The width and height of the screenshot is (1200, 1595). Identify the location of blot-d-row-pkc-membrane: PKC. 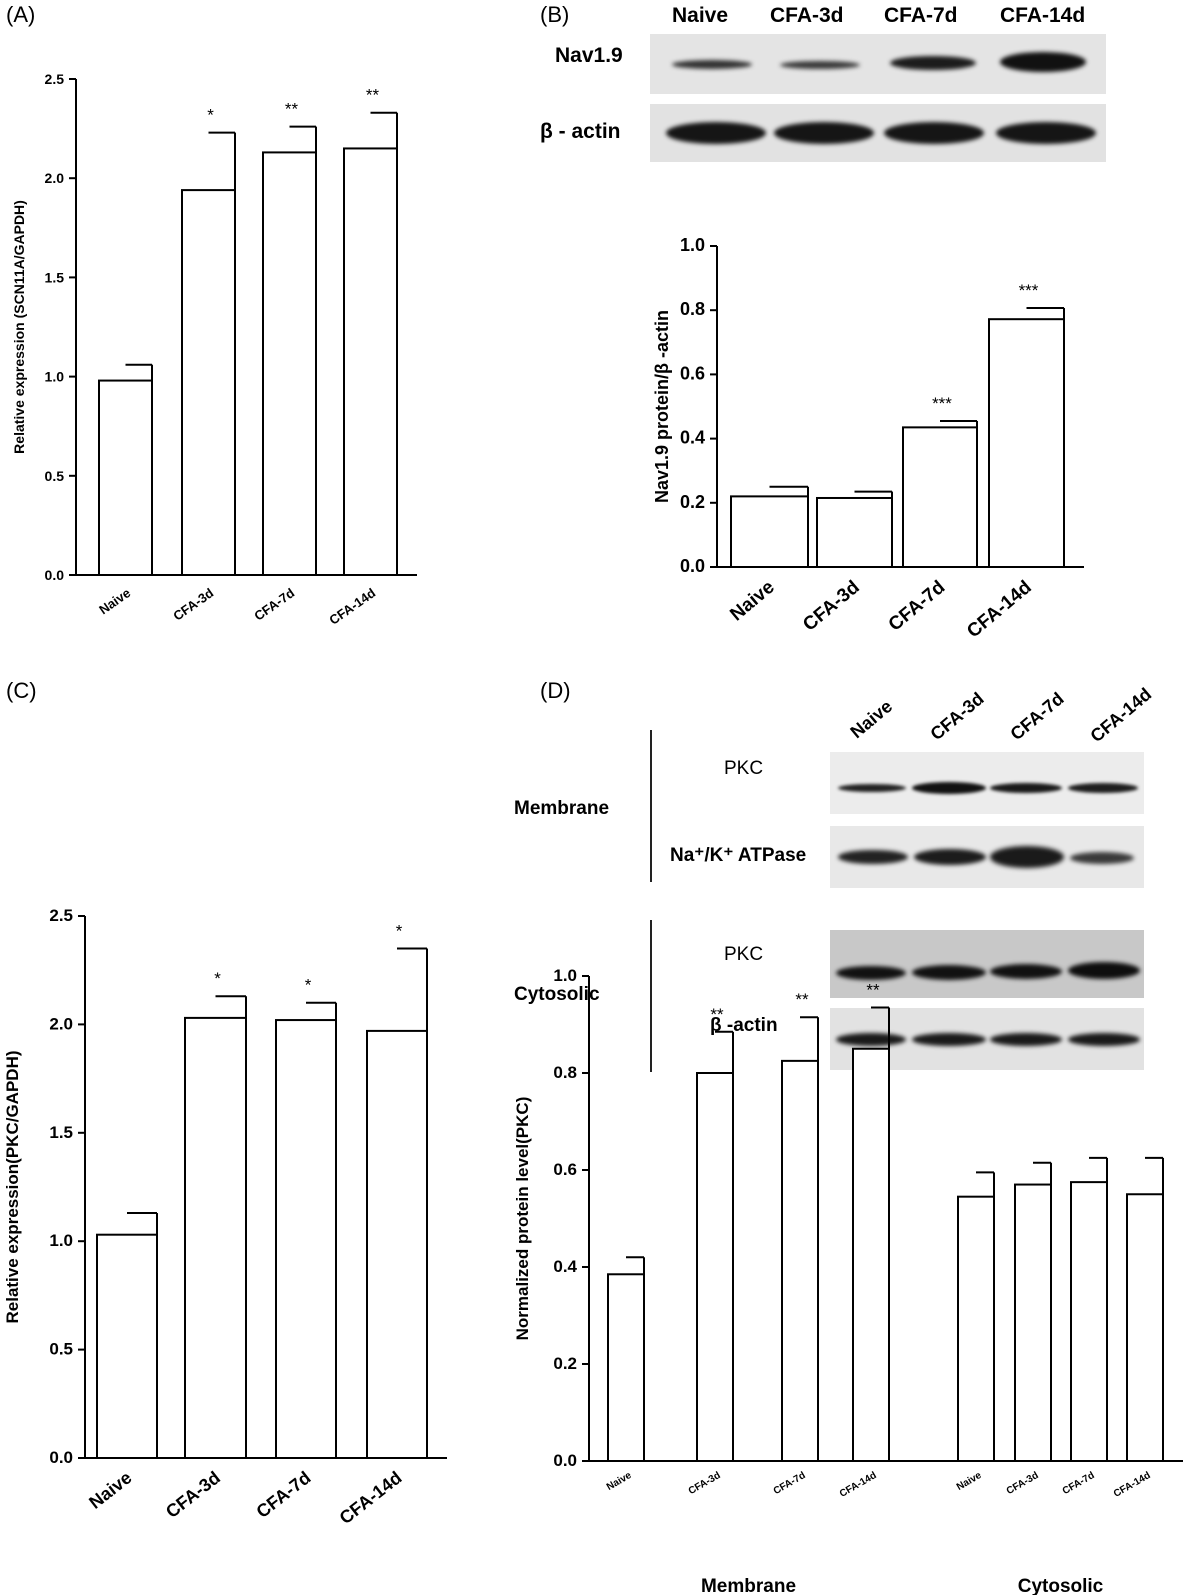
(744, 768).